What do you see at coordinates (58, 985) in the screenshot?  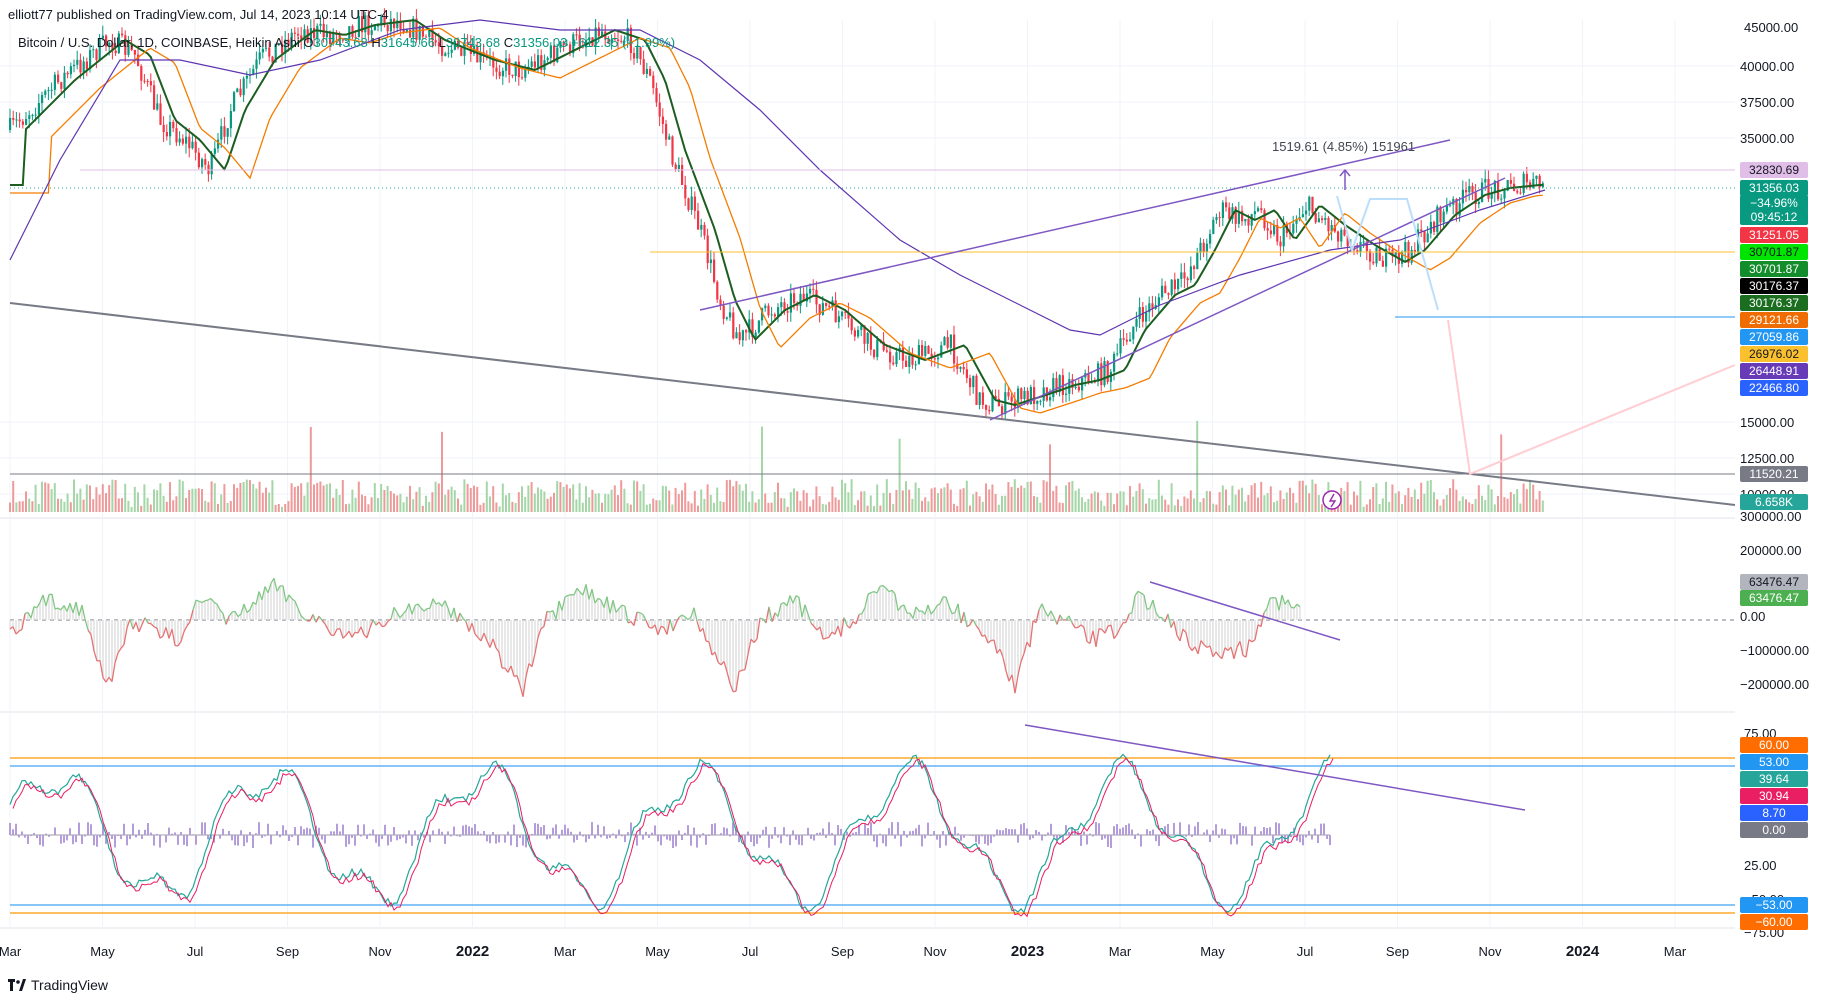 I see `tradingview-brand: TradingView` at bounding box center [58, 985].